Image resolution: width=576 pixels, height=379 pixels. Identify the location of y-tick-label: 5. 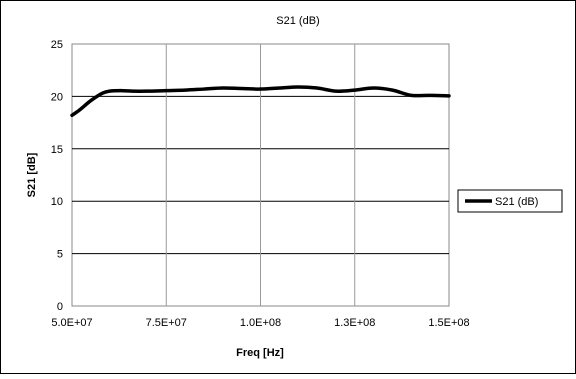
(60, 255).